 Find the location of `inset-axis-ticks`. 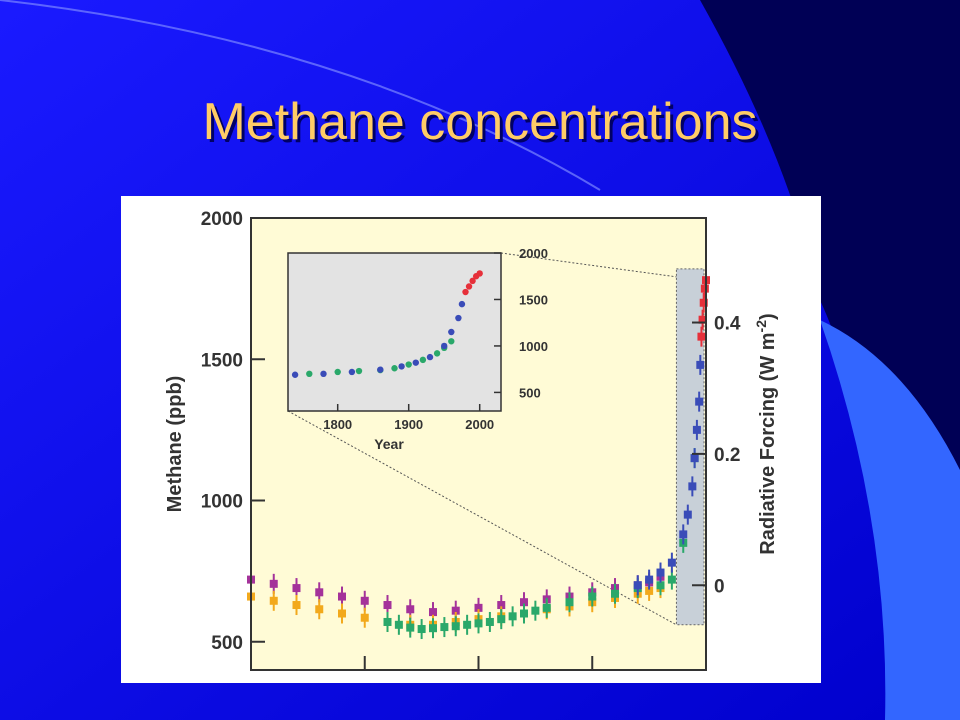

inset-axis-ticks is located at coordinates (418, 331).